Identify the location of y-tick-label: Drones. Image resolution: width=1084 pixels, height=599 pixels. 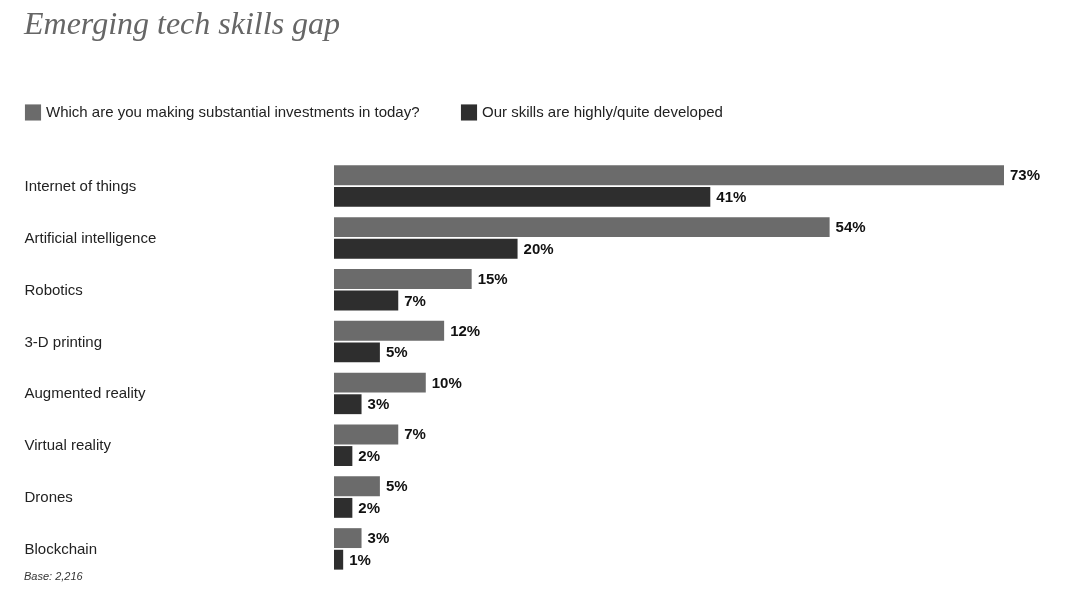
(48, 497).